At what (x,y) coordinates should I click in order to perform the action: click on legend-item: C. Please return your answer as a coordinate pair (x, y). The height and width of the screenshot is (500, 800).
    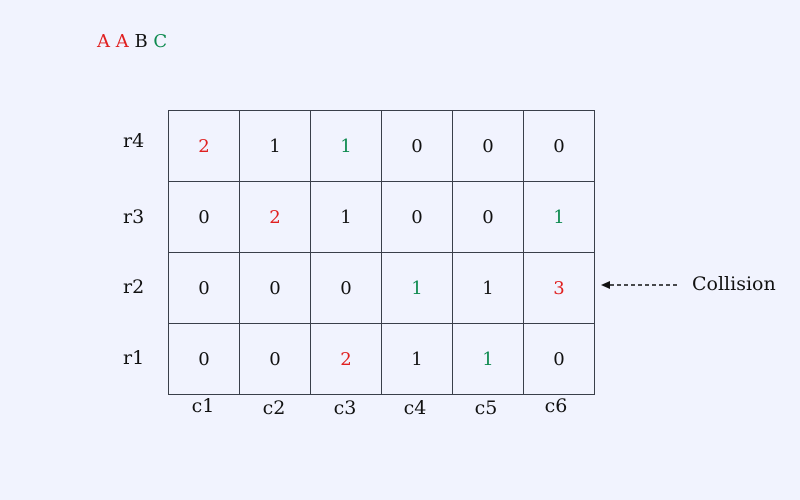
    Looking at the image, I should click on (160, 41).